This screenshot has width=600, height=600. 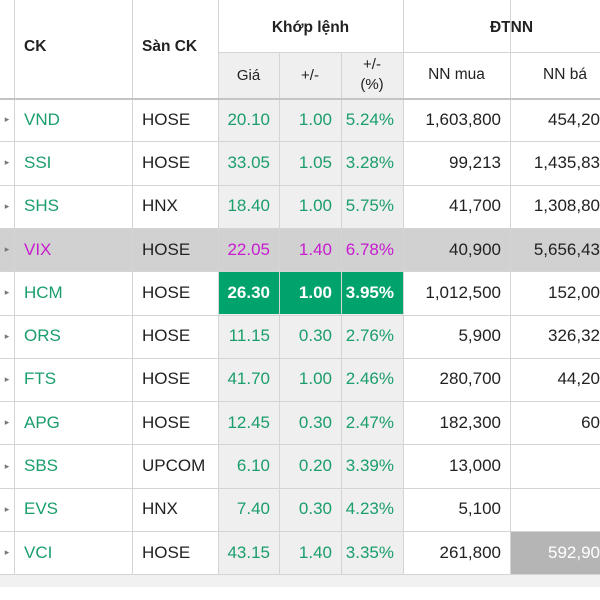 What do you see at coordinates (38, 552) in the screenshot?
I see `stock-symbol: VCI` at bounding box center [38, 552].